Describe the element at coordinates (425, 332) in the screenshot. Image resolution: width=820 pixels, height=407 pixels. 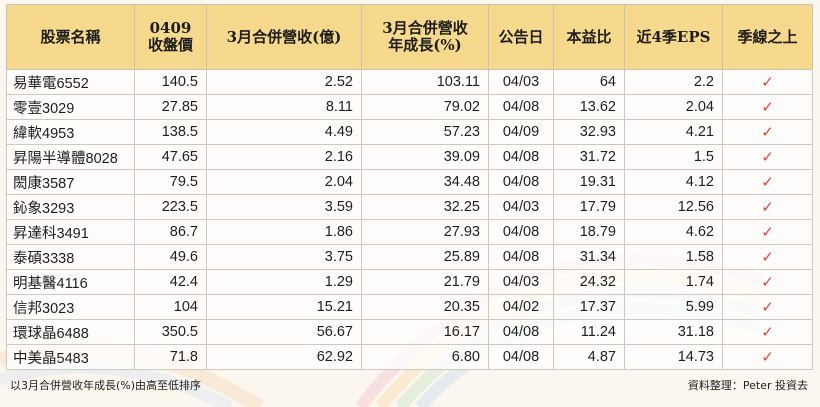
I see `cell-revenue-growth: 16.17` at that location.